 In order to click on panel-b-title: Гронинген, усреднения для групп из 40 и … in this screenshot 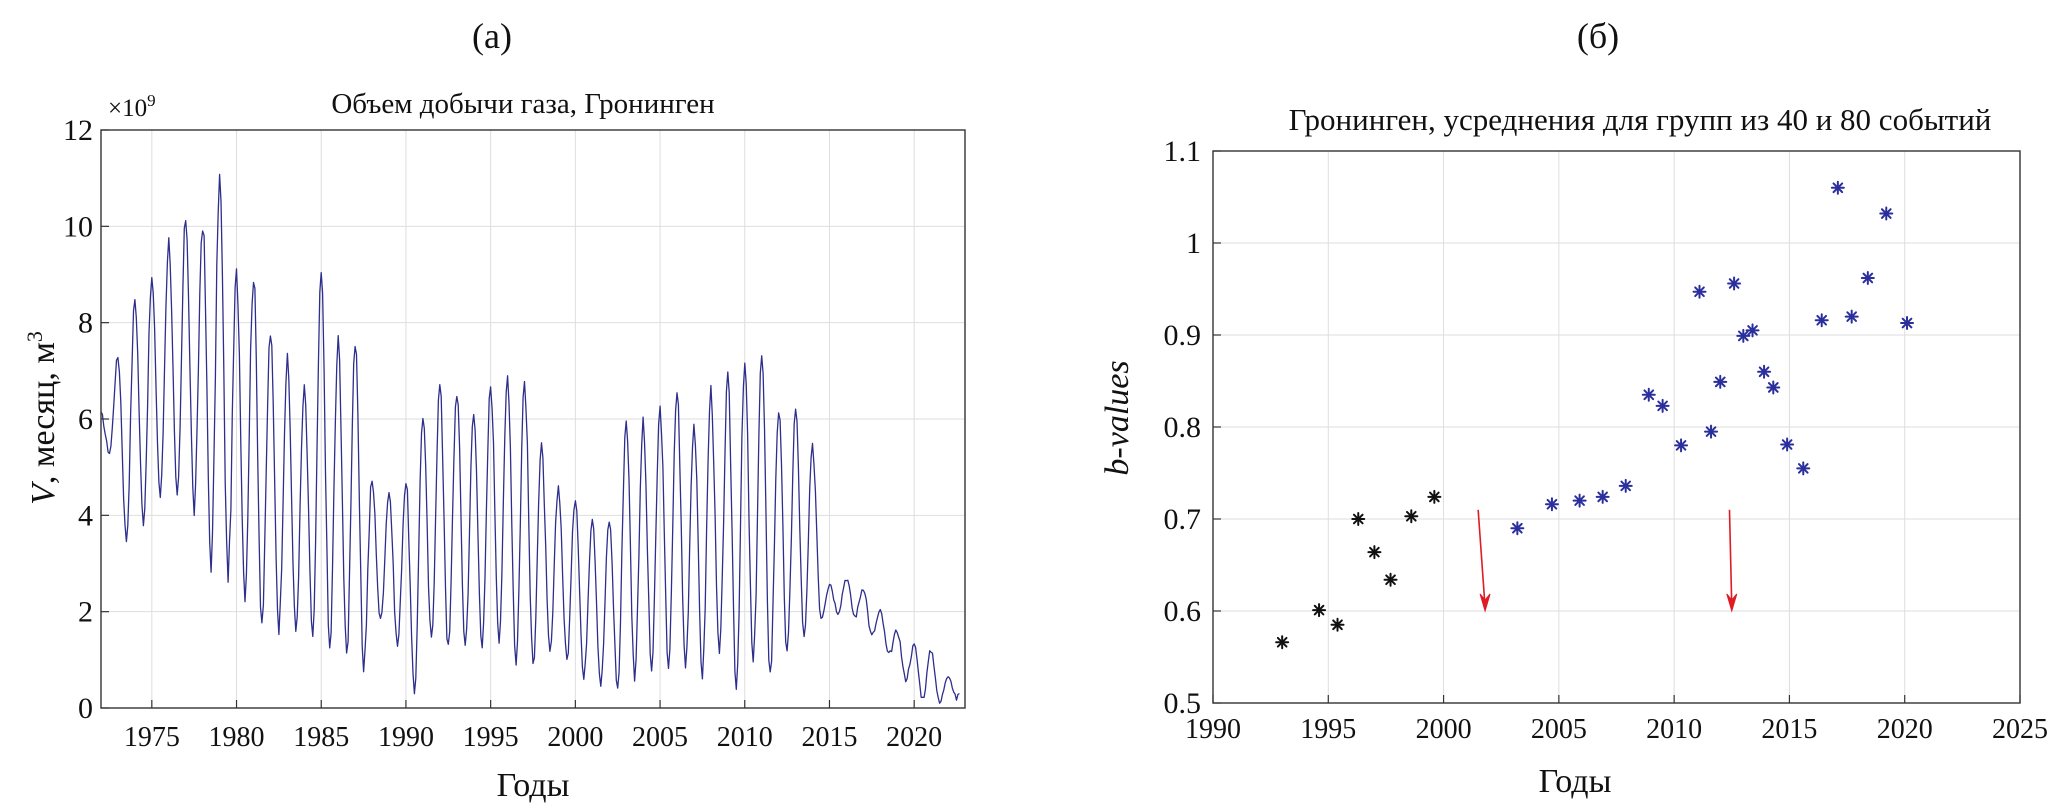, I will do `click(1640, 119)`.